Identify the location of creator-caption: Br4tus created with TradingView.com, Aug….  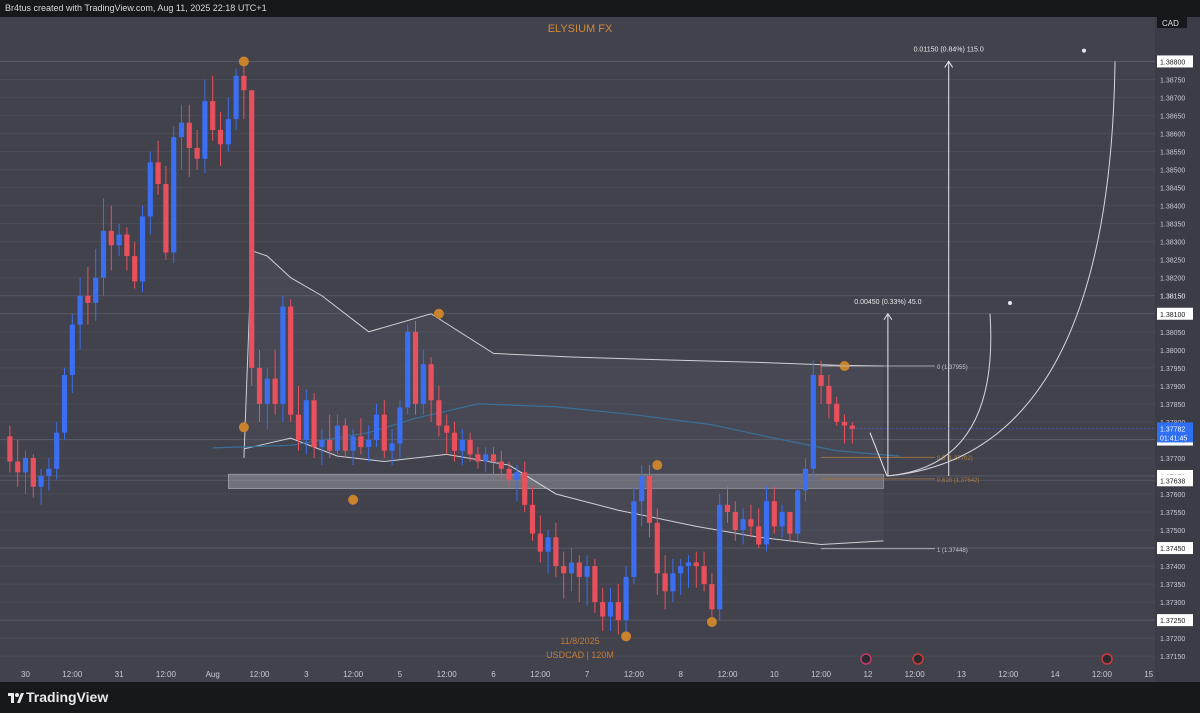
(136, 8).